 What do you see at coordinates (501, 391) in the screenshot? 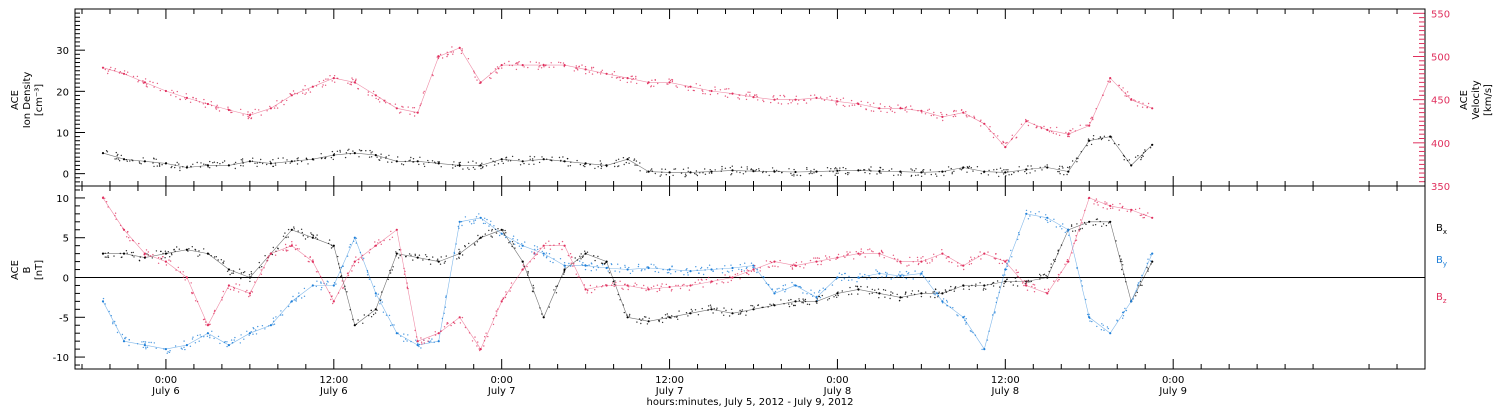
I see `x-tick-date-label: July 7` at bounding box center [501, 391].